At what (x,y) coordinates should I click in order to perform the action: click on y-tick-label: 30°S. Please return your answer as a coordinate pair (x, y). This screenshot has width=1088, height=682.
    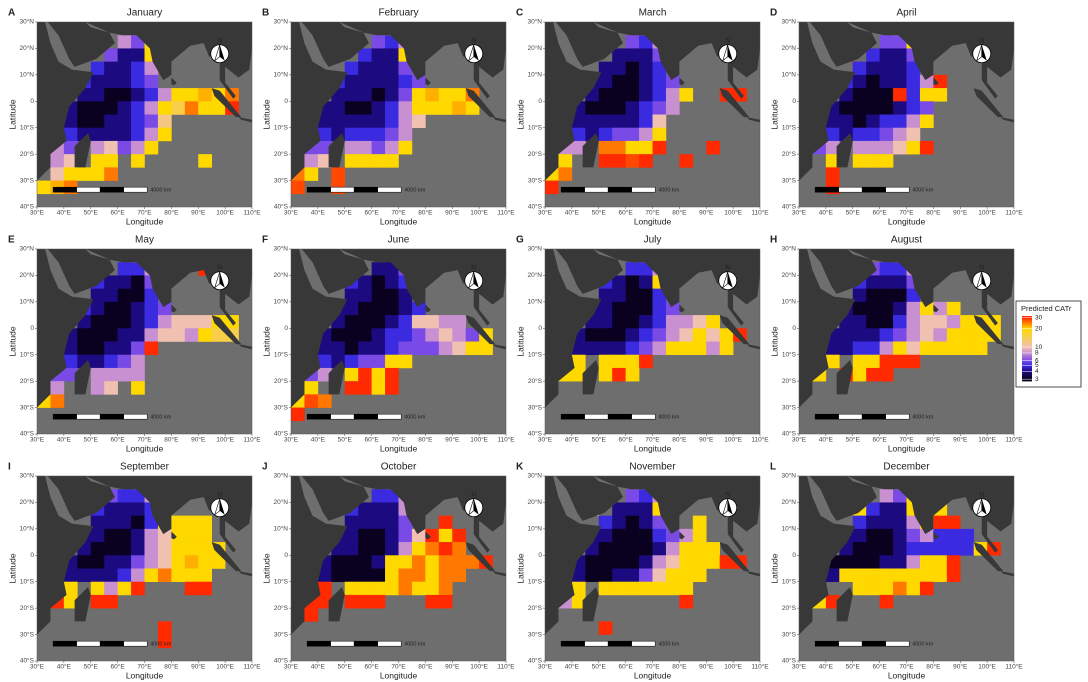
    Looking at the image, I should click on (281, 407).